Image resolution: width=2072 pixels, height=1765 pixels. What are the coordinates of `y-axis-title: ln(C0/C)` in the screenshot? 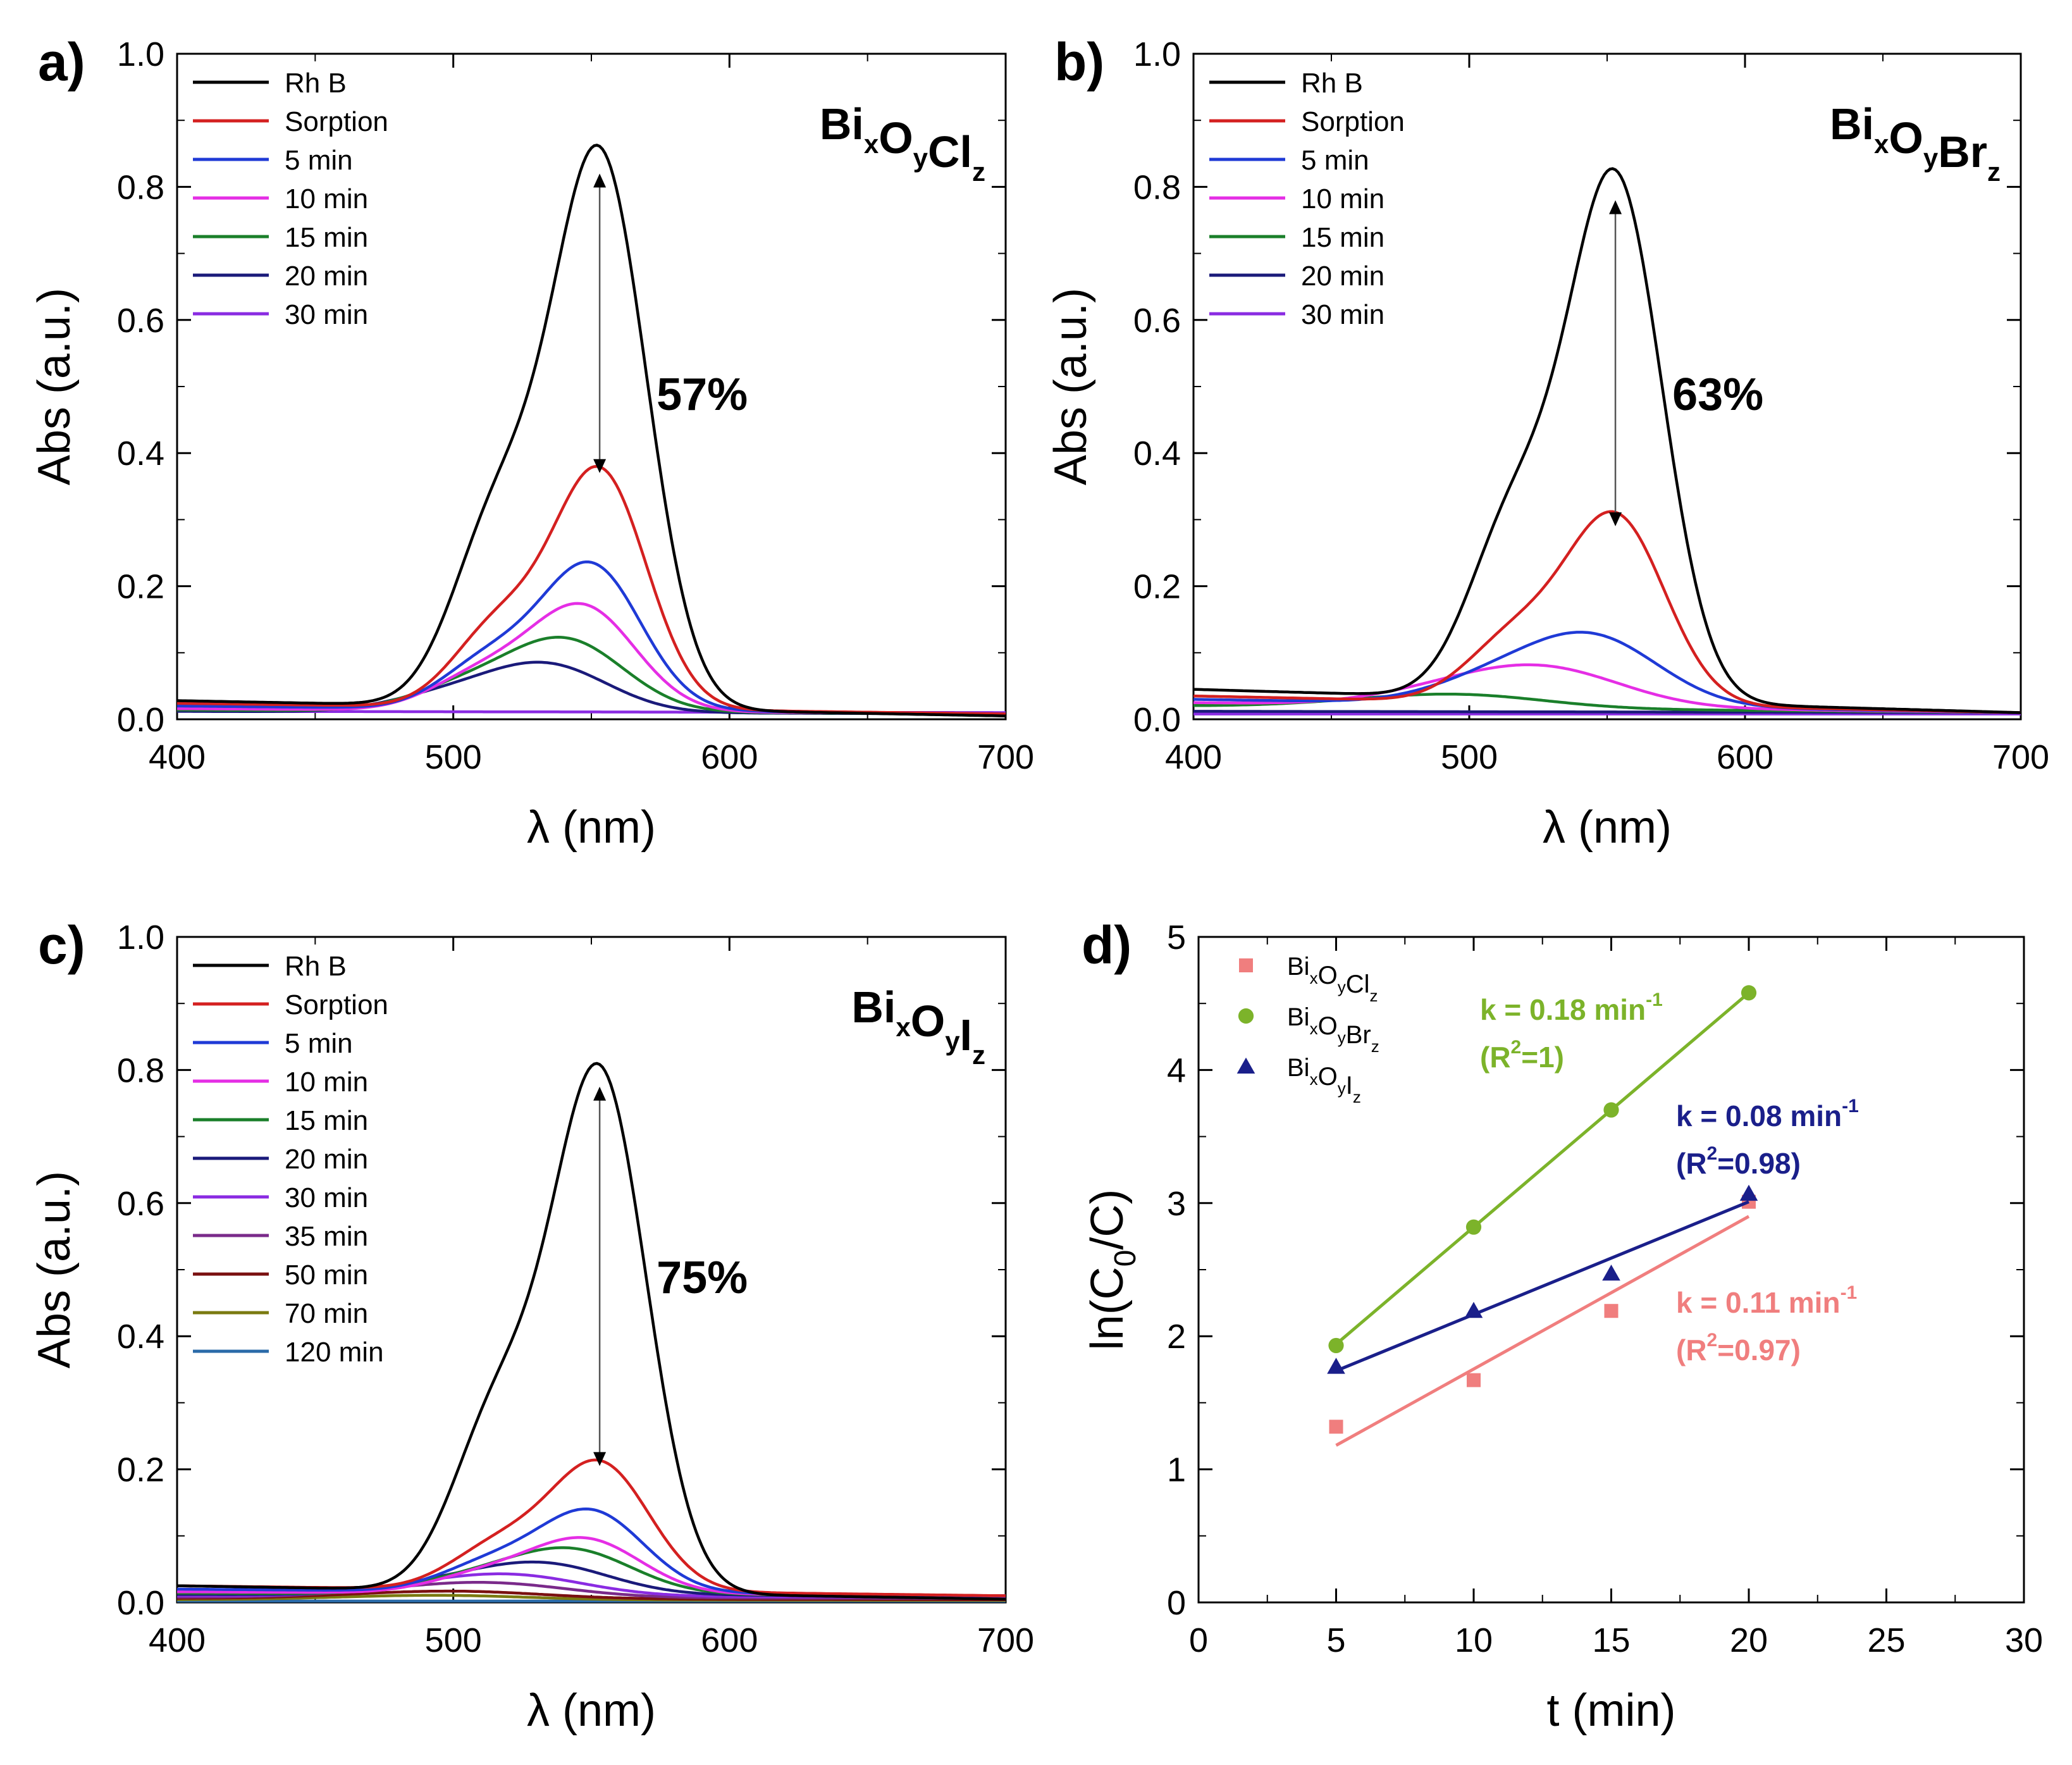 It's located at (1112, 1270).